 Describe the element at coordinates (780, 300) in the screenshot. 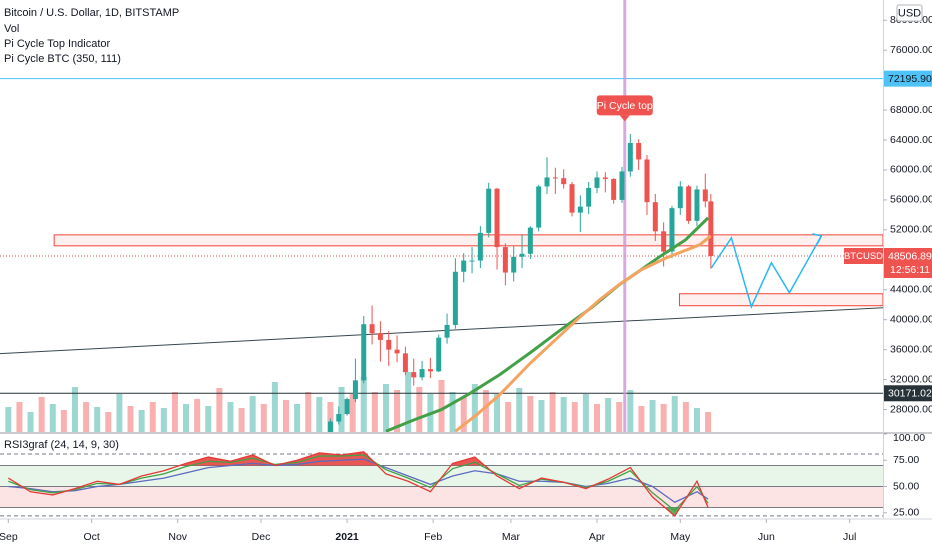

I see `price-zone` at that location.